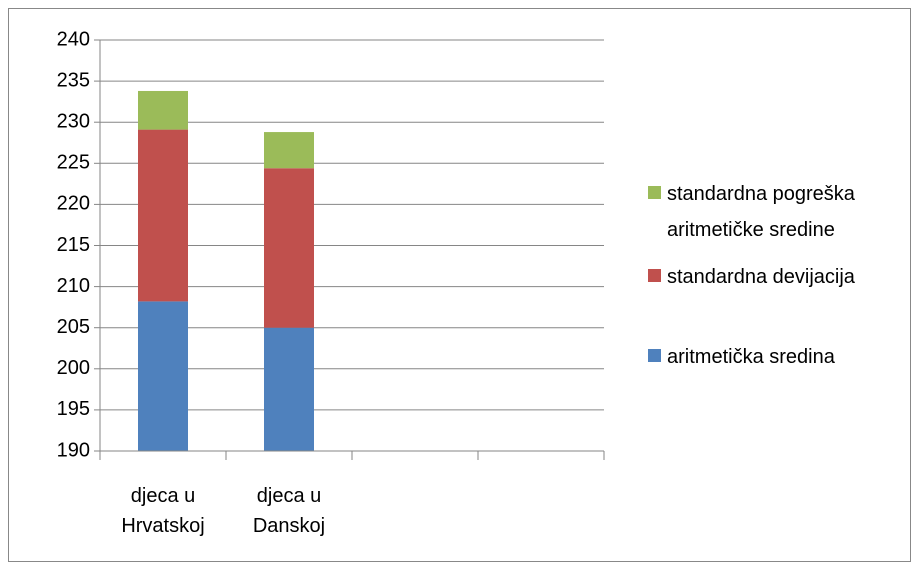 This screenshot has width=913, height=564. What do you see at coordinates (73, 163) in the screenshot?
I see `y-tick-label: 225` at bounding box center [73, 163].